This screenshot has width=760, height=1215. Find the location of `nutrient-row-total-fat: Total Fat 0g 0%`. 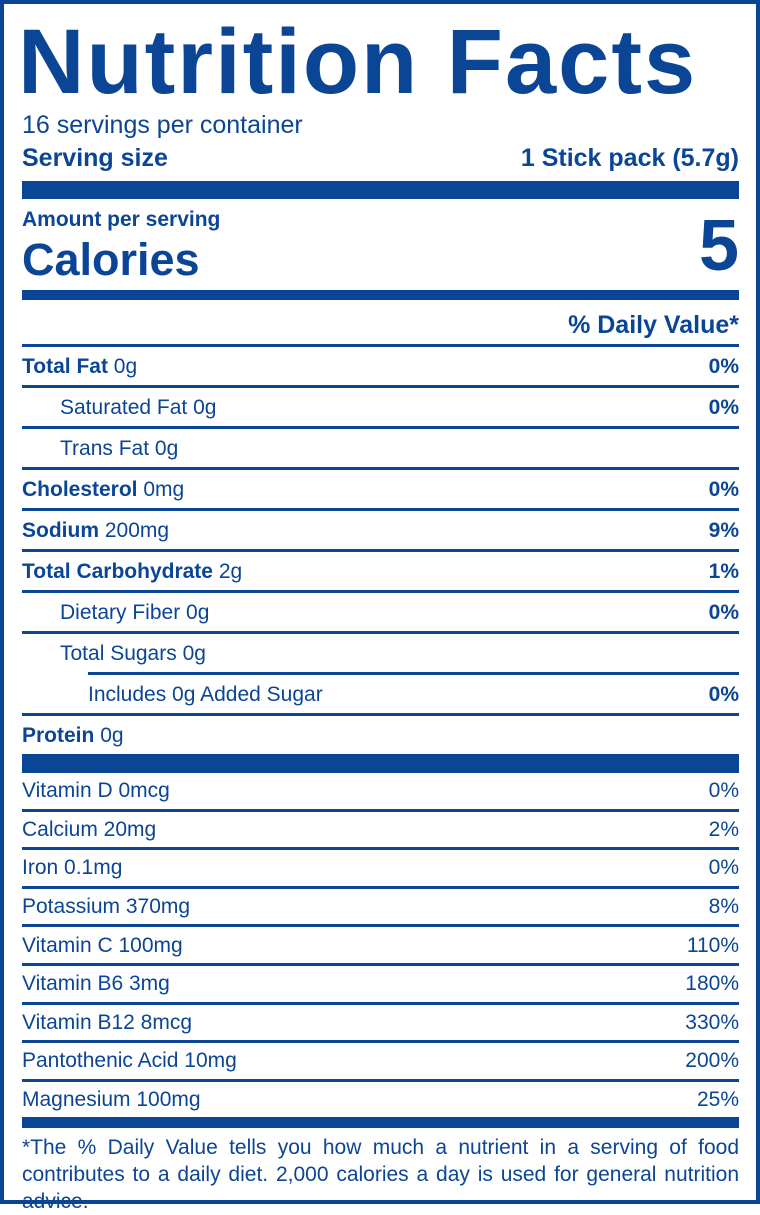

nutrient-row-total-fat: Total Fat 0g 0% is located at coordinates (380, 367).